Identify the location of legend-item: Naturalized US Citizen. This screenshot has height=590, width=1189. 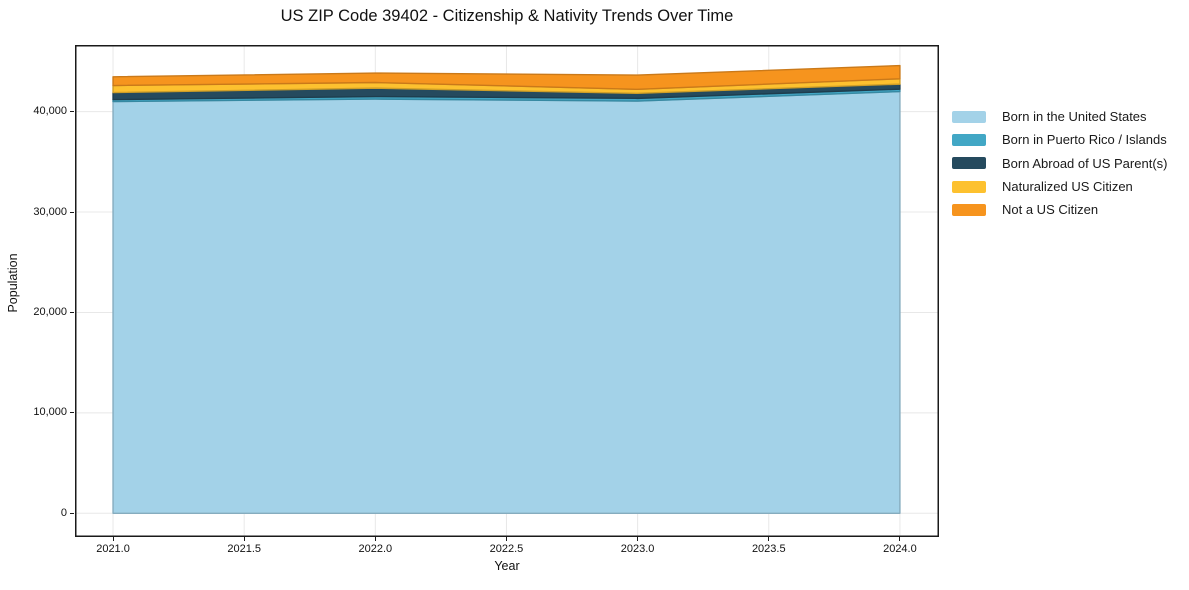
(1059, 186).